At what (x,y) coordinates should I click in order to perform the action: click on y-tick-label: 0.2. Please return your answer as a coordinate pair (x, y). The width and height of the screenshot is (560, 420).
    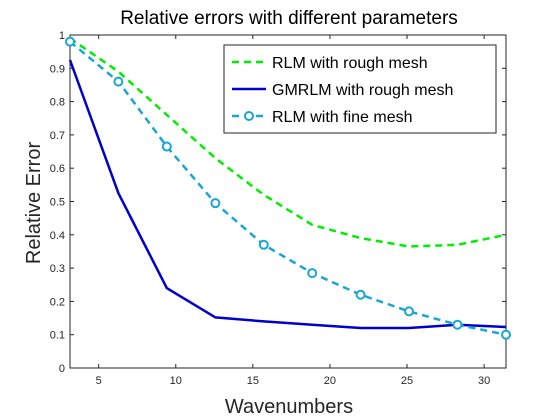
    Looking at the image, I should click on (57, 302).